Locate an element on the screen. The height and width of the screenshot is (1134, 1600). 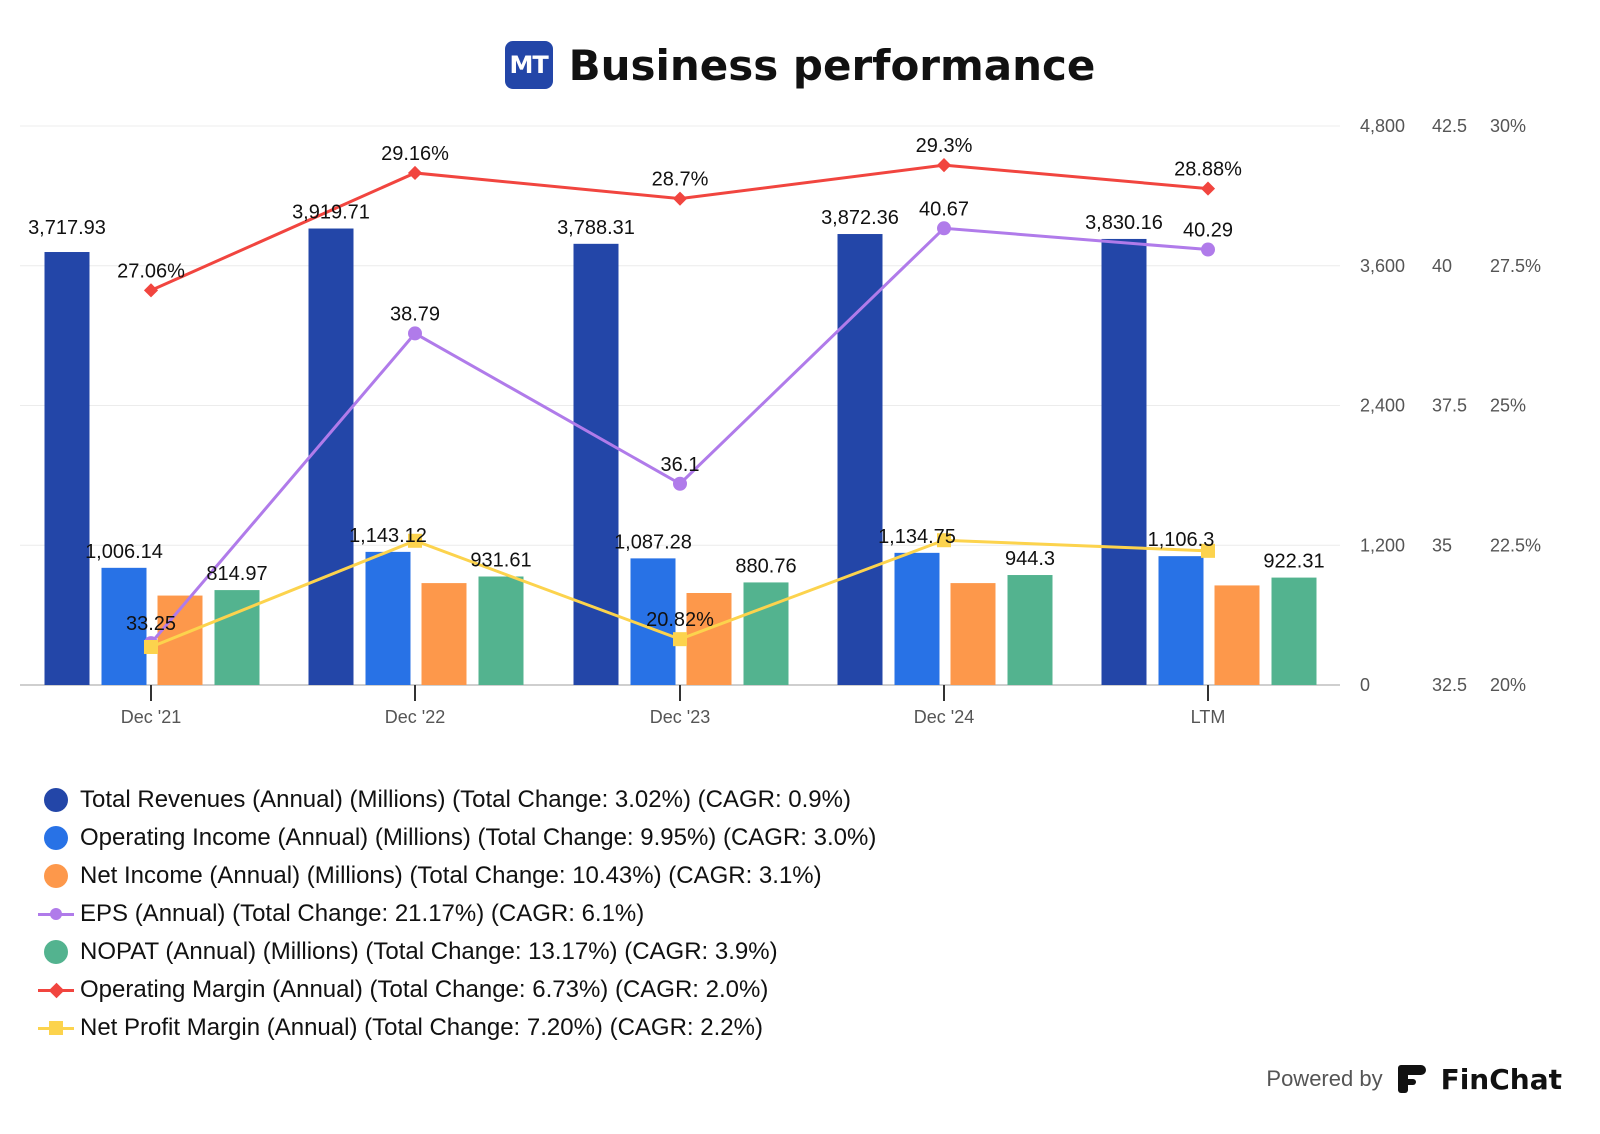
x-tick-label: Dec '22 is located at coordinates (415, 717).